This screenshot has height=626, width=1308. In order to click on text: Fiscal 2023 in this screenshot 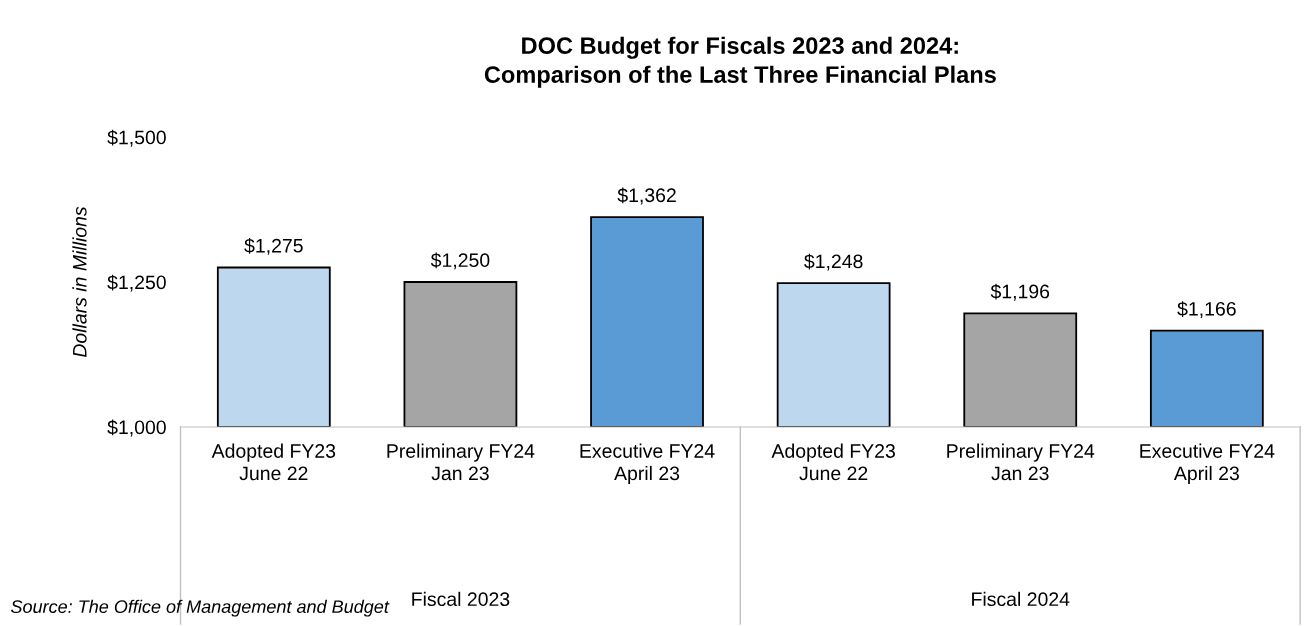, I will do `click(461, 599)`.